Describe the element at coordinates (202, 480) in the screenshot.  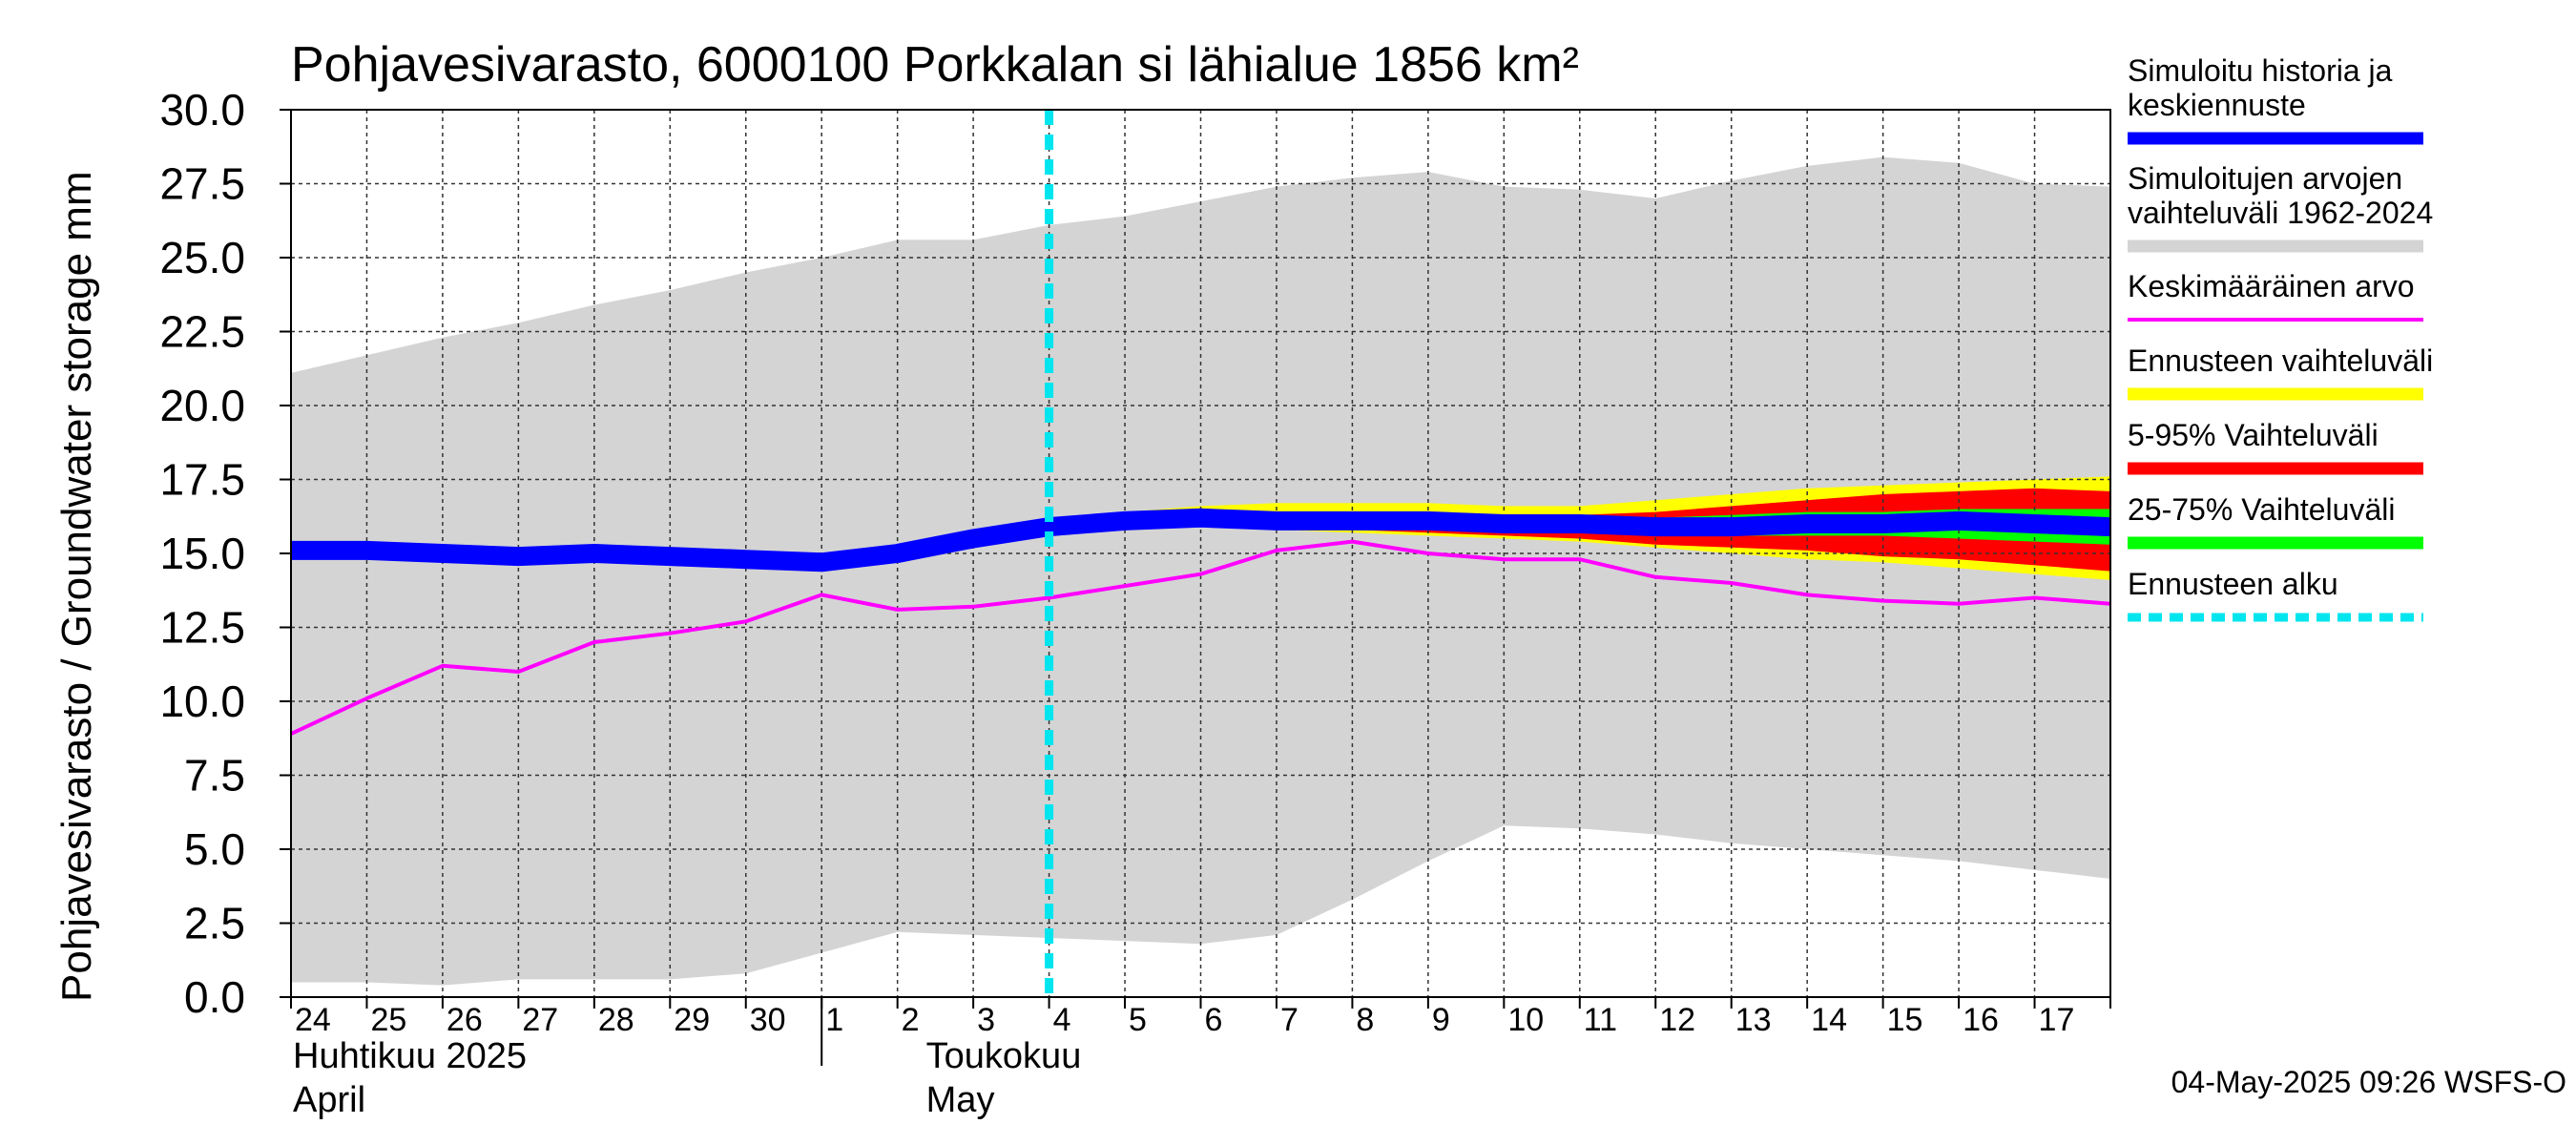
I see `y-tick-label: 17.5` at that location.